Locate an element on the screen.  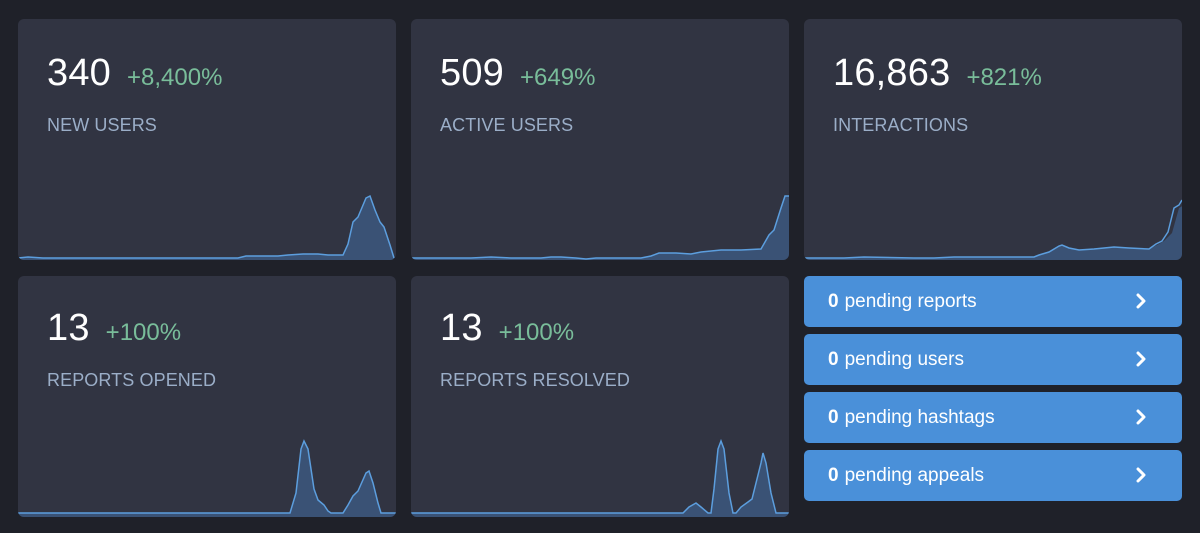
stat-label: ACTIVE USERS is located at coordinates (507, 125).